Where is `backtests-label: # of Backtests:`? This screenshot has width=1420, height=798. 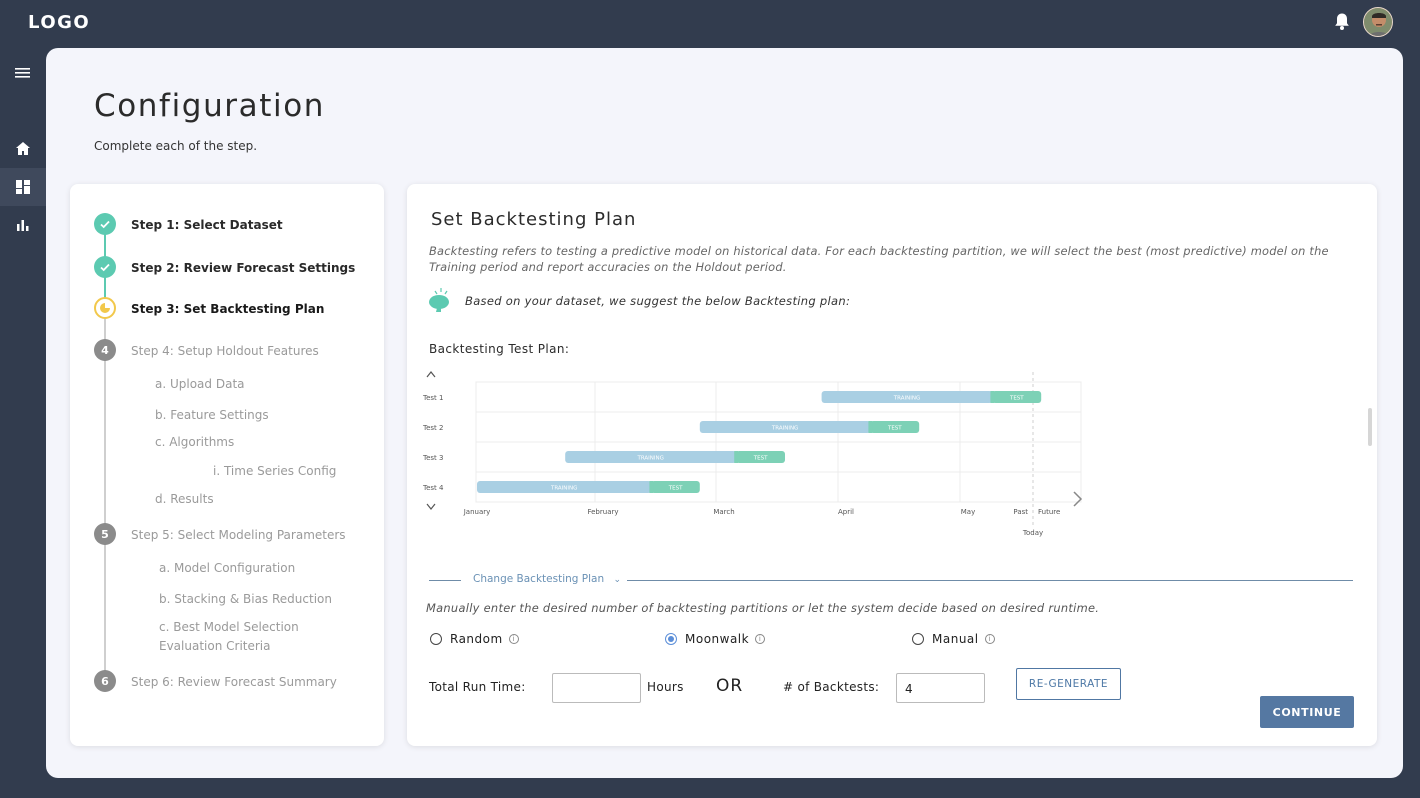 backtests-label: # of Backtests: is located at coordinates (831, 687).